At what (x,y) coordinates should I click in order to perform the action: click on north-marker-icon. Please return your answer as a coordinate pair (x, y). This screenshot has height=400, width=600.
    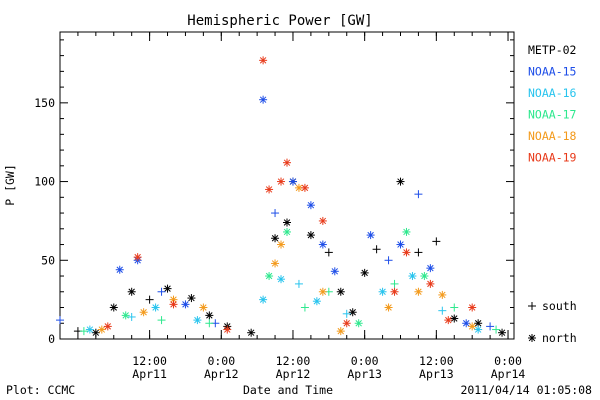
    Looking at the image, I should click on (532, 338).